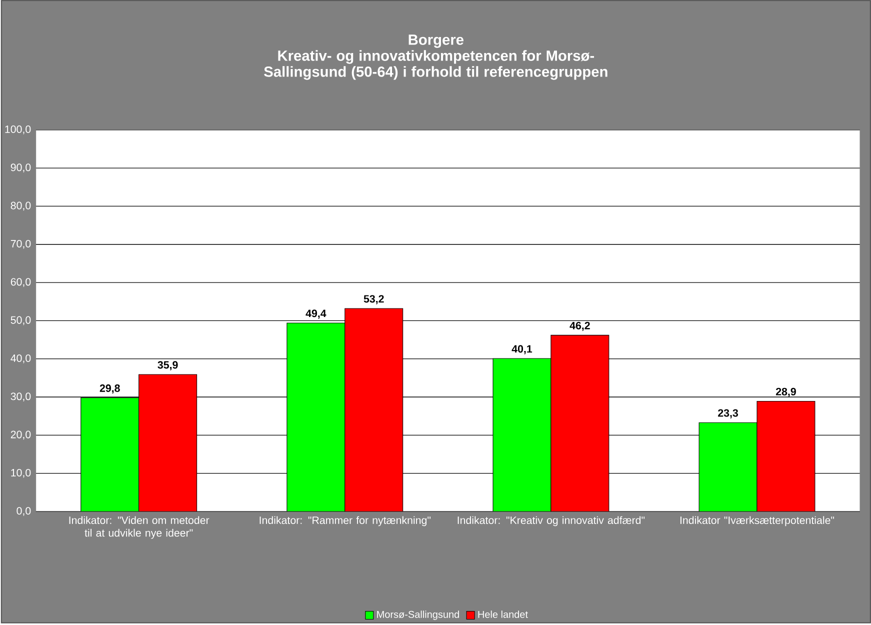 The image size is (871, 625). Describe the element at coordinates (345, 521) in the screenshot. I see `x-tick-label: Indikator: "Rammer for nytænkning"` at that location.